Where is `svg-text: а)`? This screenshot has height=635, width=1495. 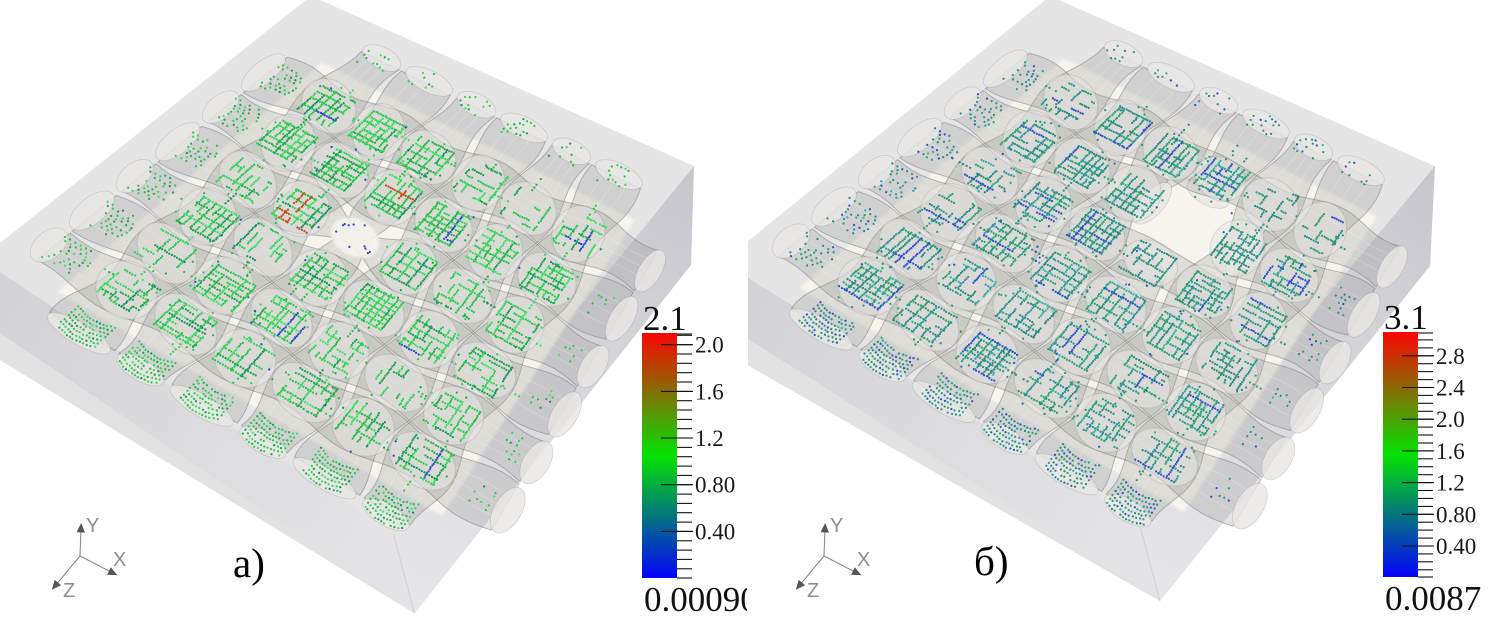 svg-text: а) is located at coordinates (249, 563).